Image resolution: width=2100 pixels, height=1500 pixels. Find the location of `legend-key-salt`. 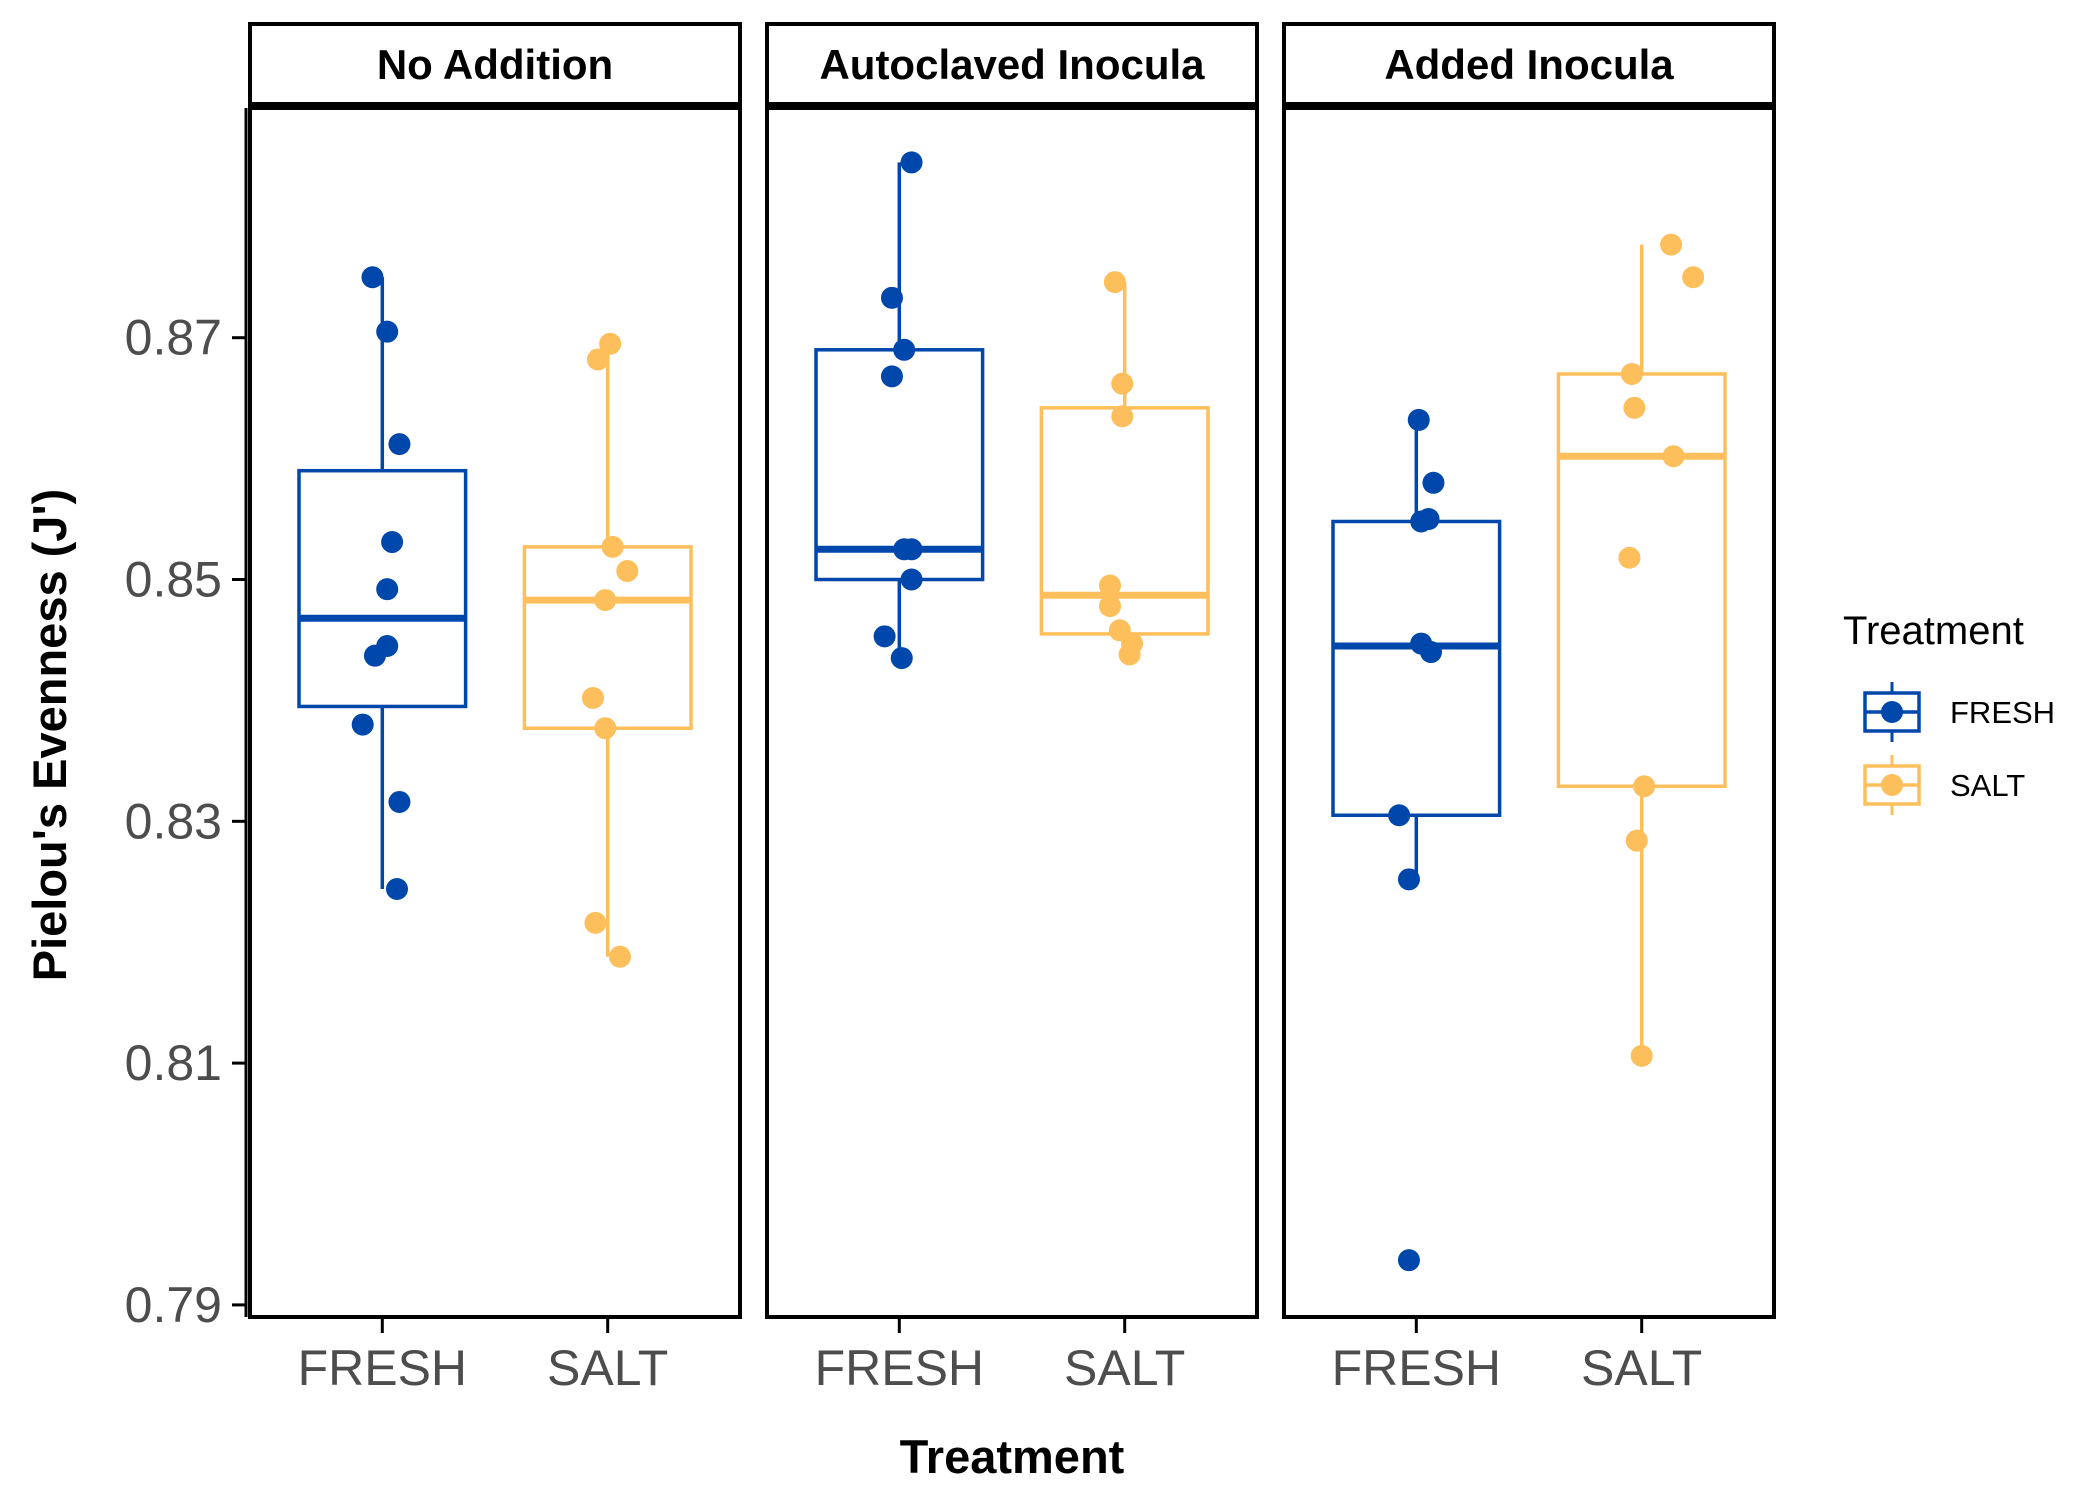

legend-key-salt is located at coordinates (1892, 785).